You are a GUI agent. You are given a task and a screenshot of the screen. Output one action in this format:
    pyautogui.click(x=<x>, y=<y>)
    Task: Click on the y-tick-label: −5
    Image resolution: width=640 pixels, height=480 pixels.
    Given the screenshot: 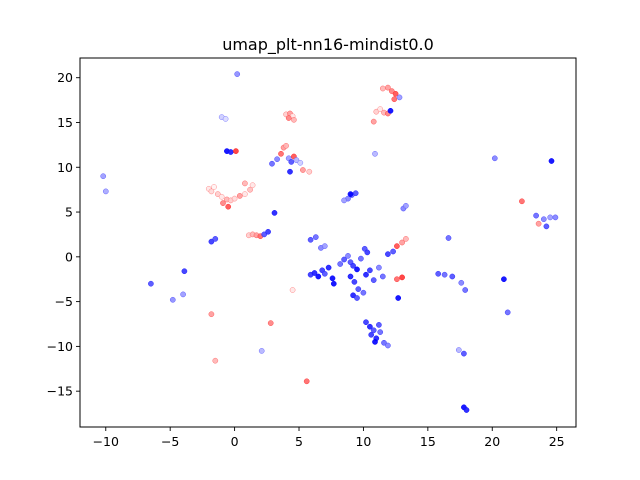 What is the action you would take?
    pyautogui.click(x=64, y=301)
    